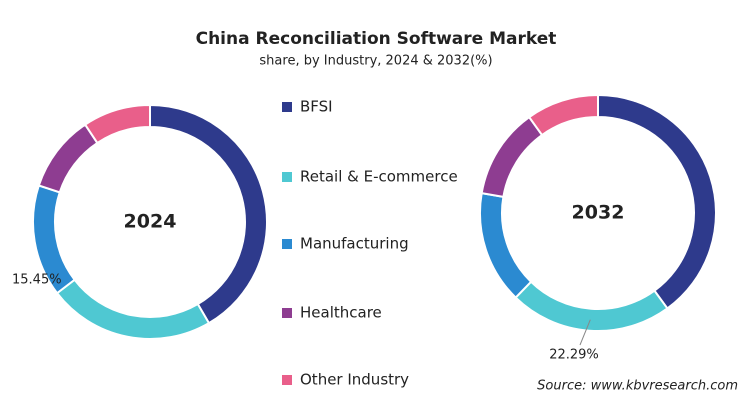 This screenshot has height=419, width=752. I want to click on center-label: 2024, so click(150, 222).